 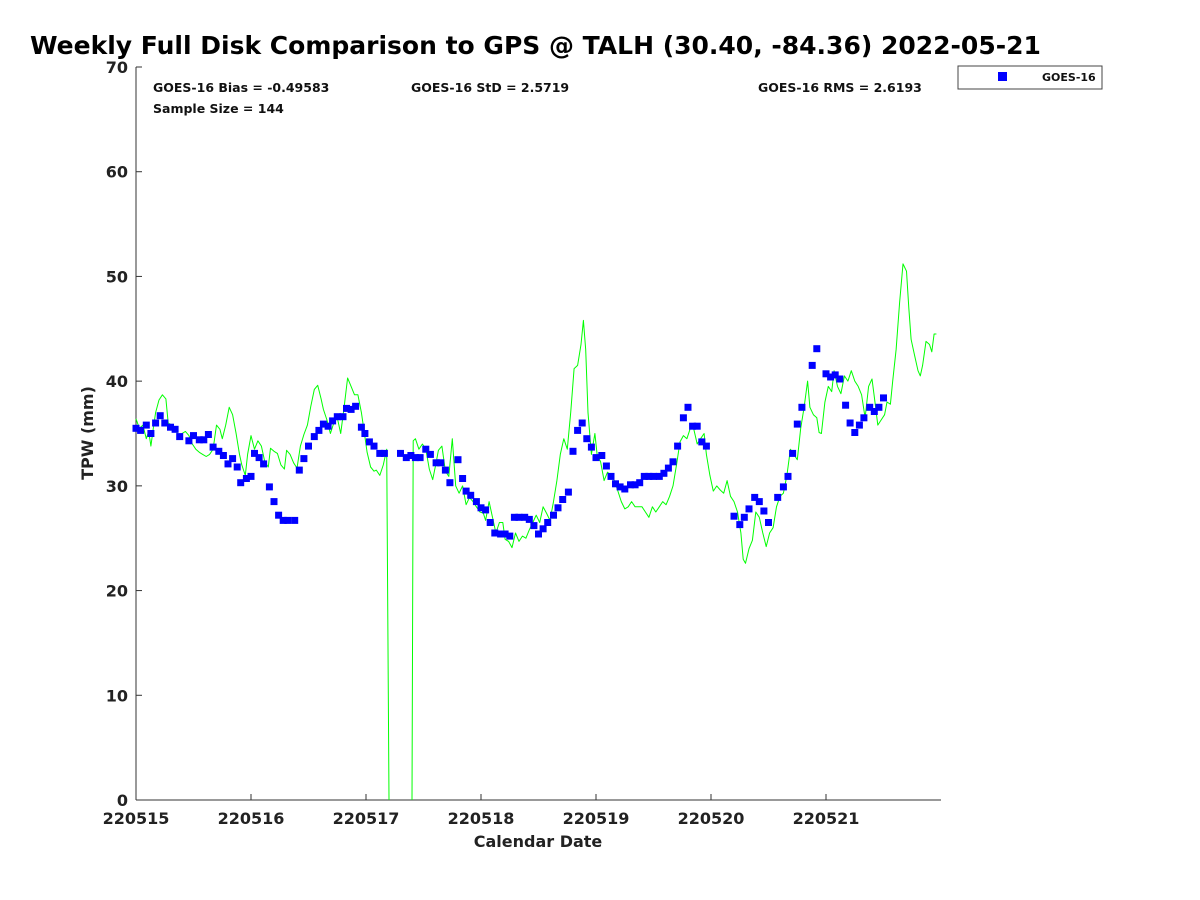 I want to click on rms-stat: GOES-16 RMS = 2.6193, so click(x=840, y=87).